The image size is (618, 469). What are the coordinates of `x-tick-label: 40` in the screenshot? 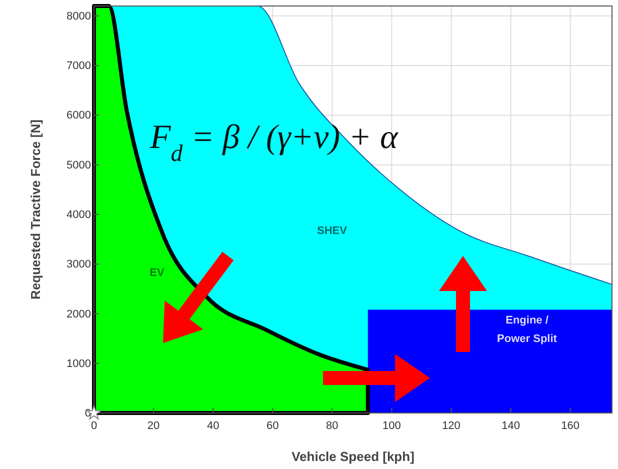 It's located at (213, 426).